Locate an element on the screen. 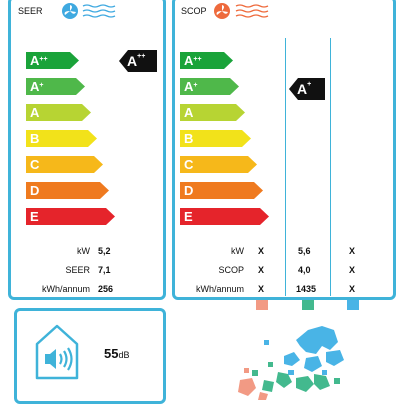 This screenshot has height=405, width=400. scop-average-value: 4,0 is located at coordinates (304, 270).